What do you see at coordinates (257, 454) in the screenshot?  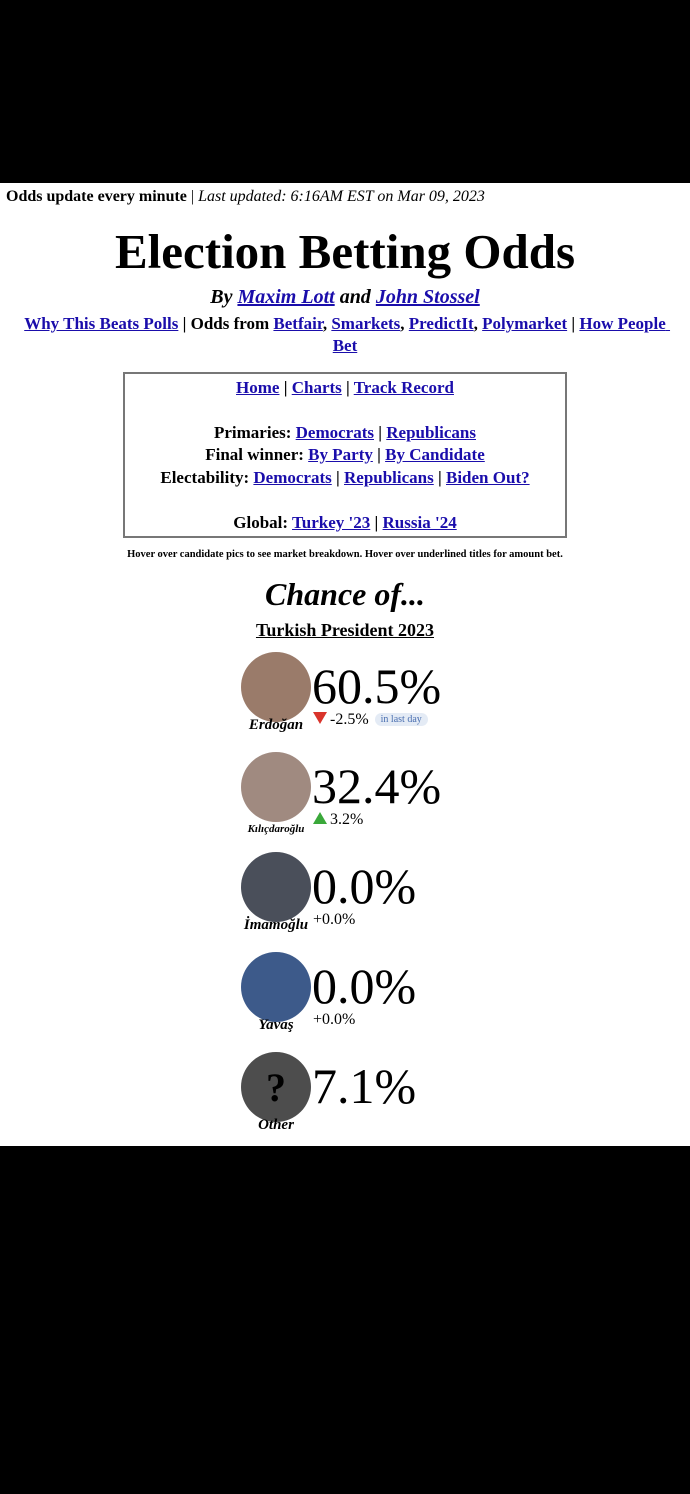 I see `text: Final winner:` at bounding box center [257, 454].